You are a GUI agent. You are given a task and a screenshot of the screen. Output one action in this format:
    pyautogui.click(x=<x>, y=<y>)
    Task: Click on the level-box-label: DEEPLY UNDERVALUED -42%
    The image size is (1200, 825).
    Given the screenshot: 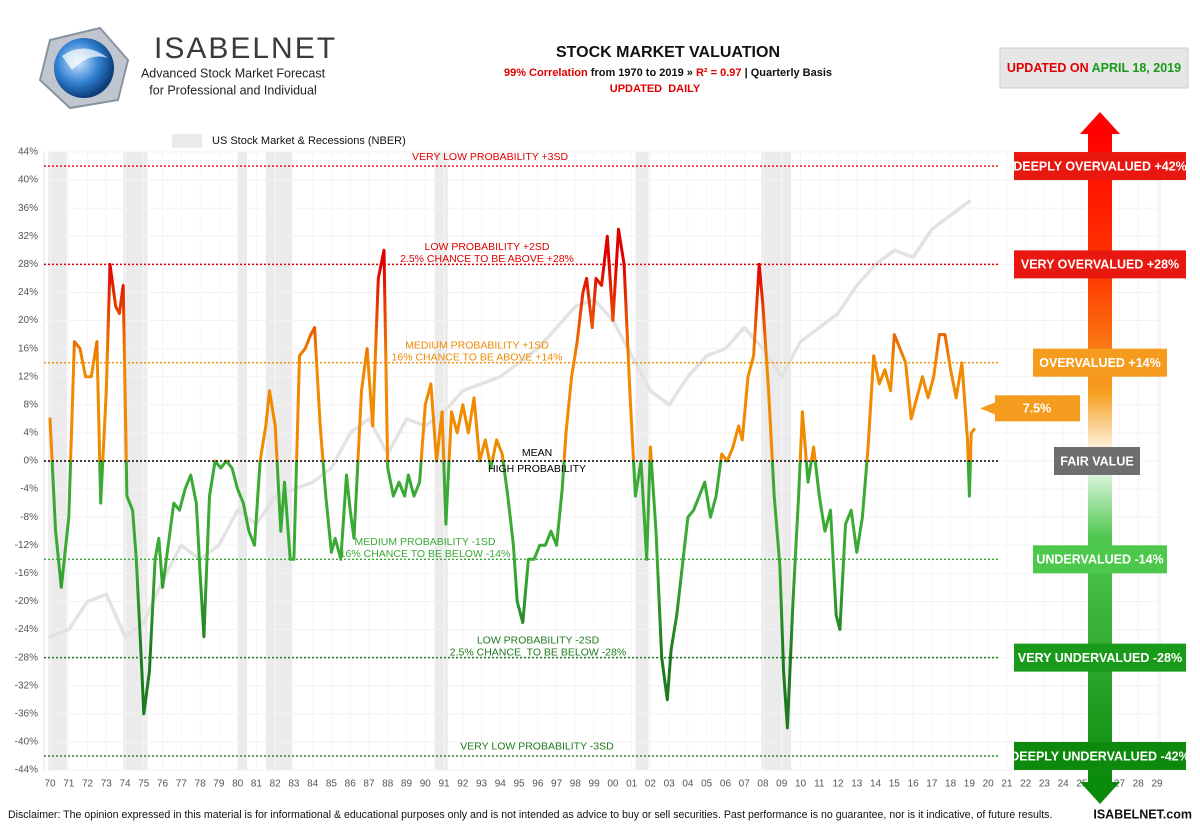 What is the action you would take?
    pyautogui.click(x=1099, y=756)
    